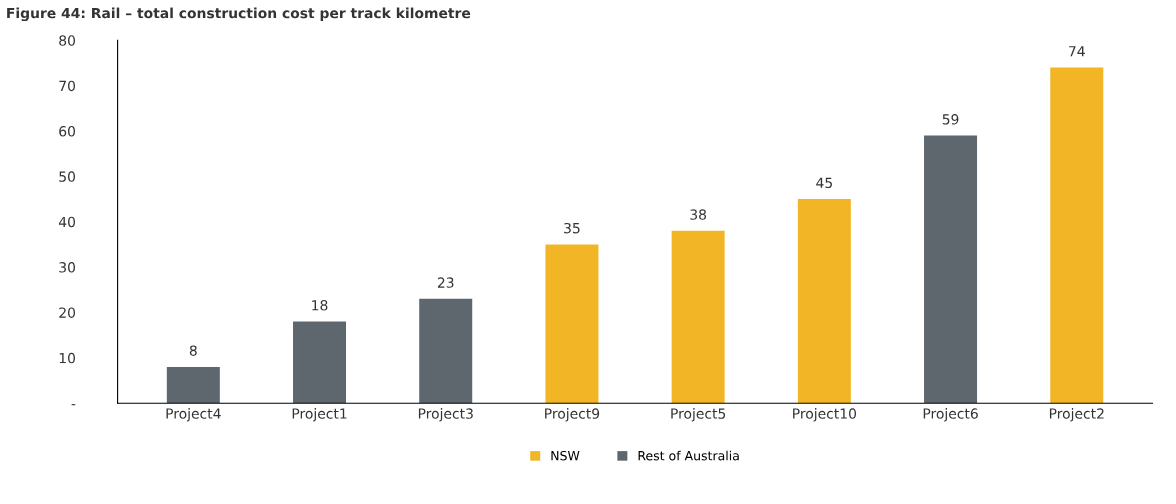 This screenshot has height=504, width=1176. Describe the element at coordinates (67, 267) in the screenshot. I see `y-tick-label: 30` at that location.